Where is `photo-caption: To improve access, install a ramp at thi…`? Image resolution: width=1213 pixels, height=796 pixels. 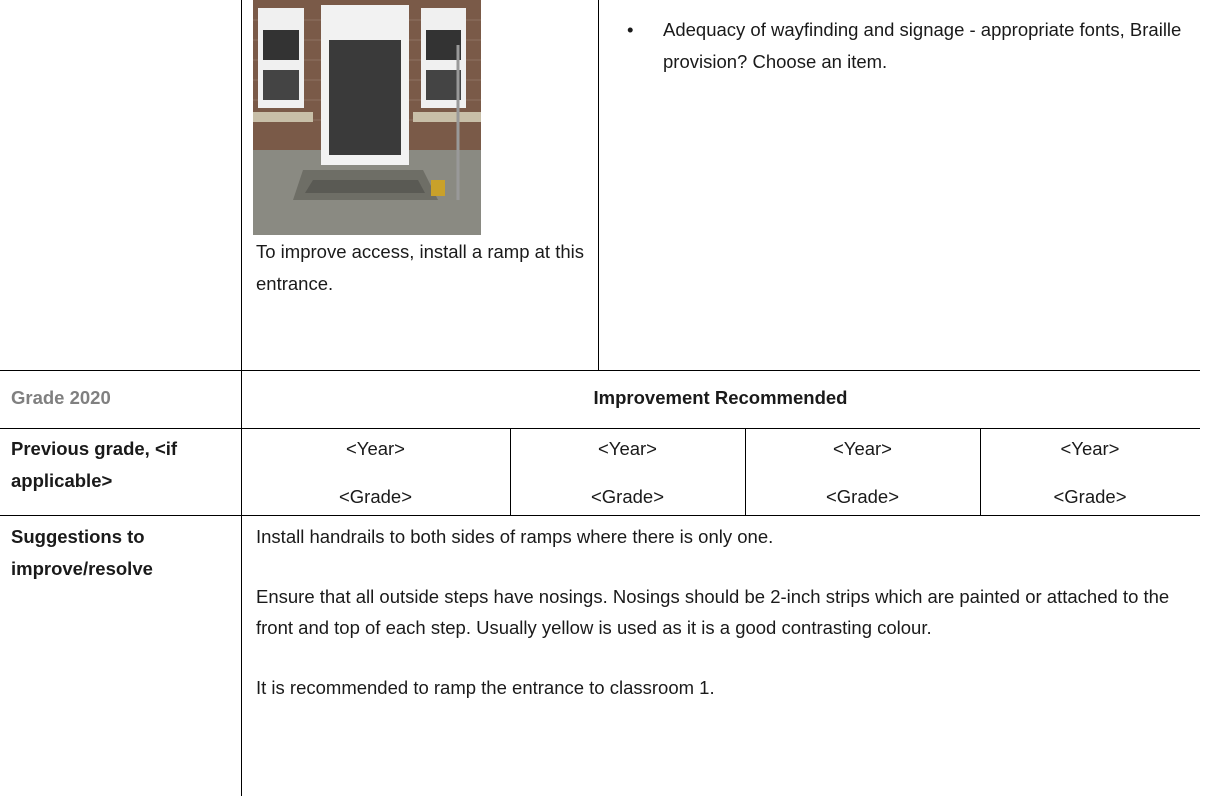 photo-caption: To improve access, install a ramp at thi… is located at coordinates (420, 267).